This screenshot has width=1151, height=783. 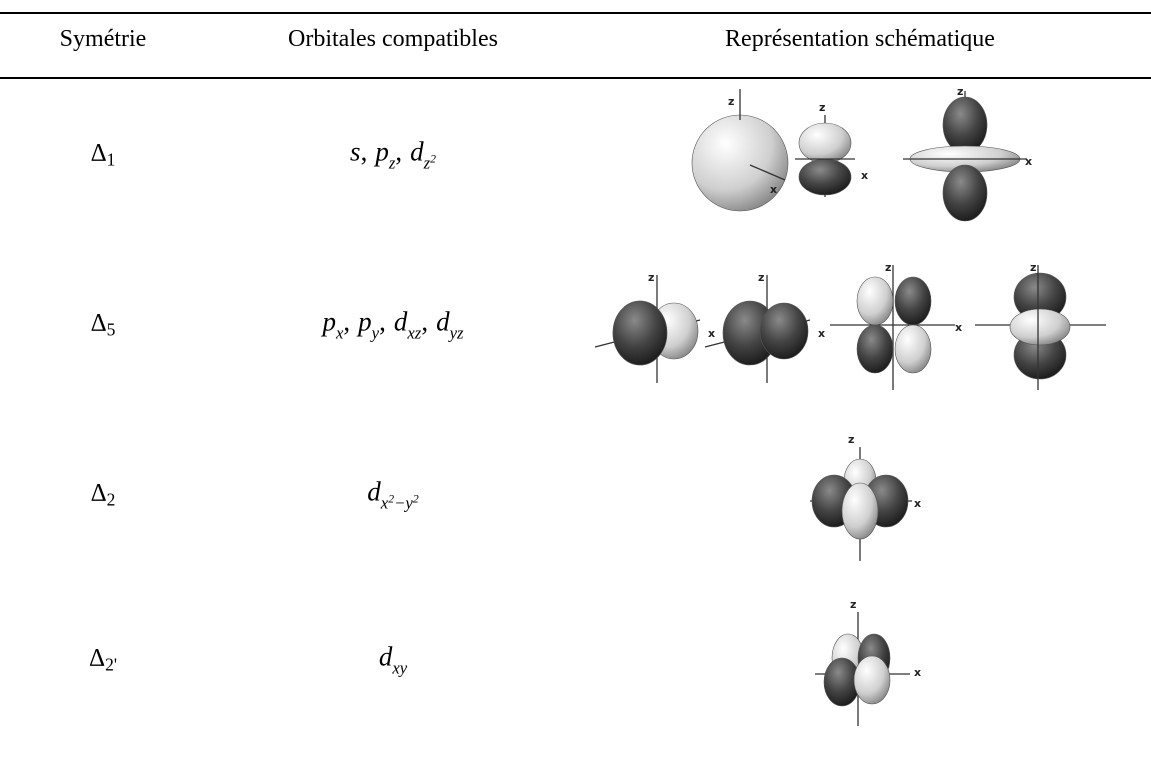 I want to click on orbitals-cell: dx2−y2, so click(x=392, y=495).